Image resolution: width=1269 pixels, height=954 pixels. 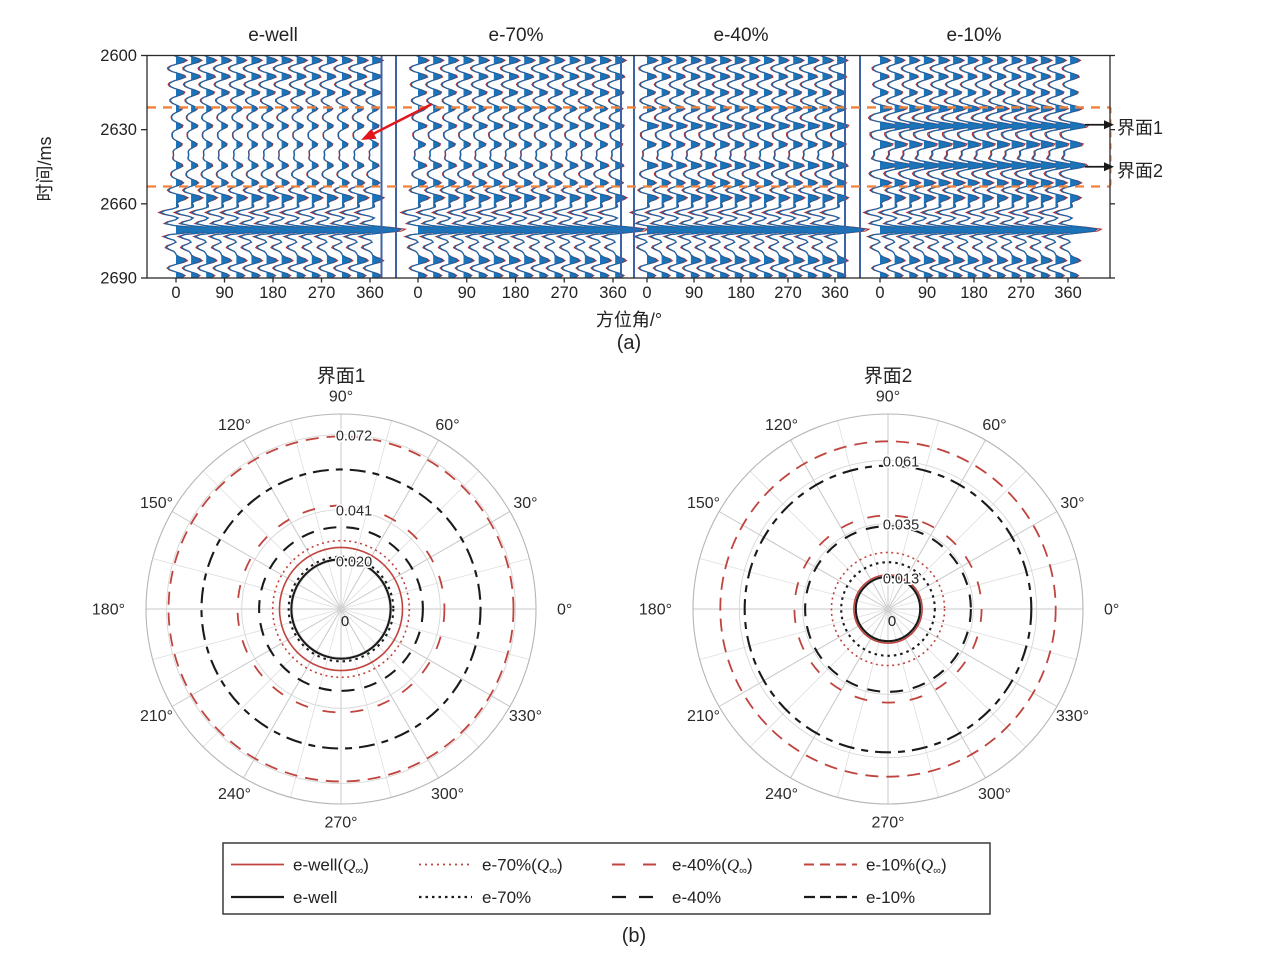 I want to click on polar-angle-label: 150°, so click(x=156, y=503).